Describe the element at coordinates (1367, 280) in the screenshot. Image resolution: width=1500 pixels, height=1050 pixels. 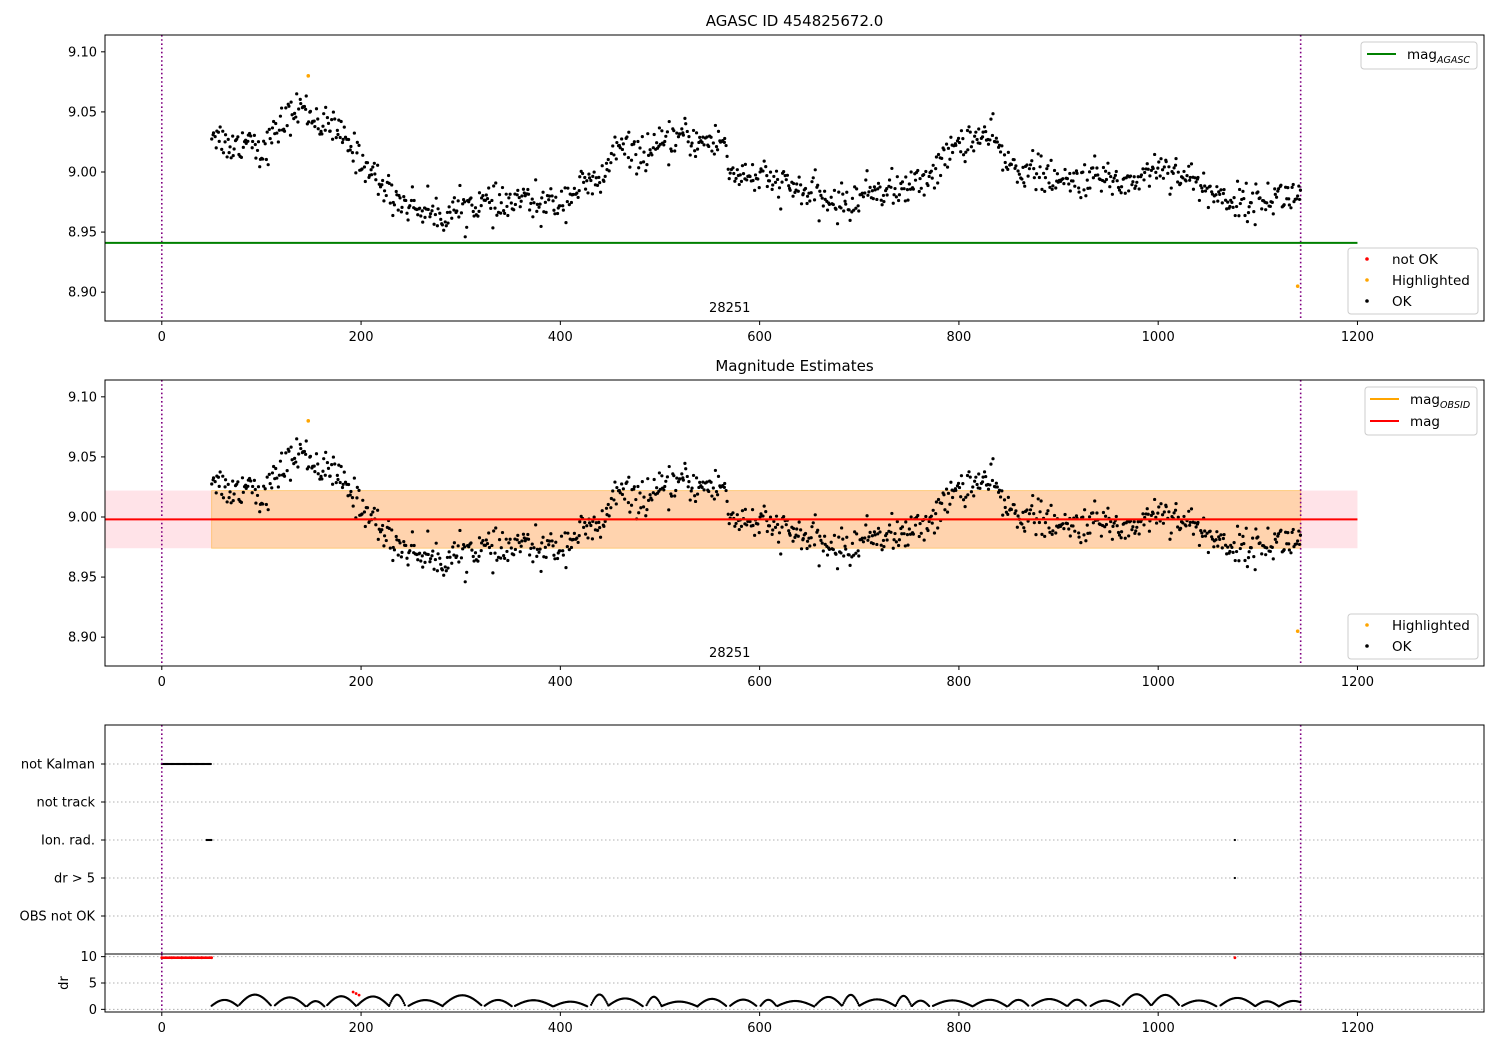
I see `legend-highlighted-swatch` at that location.